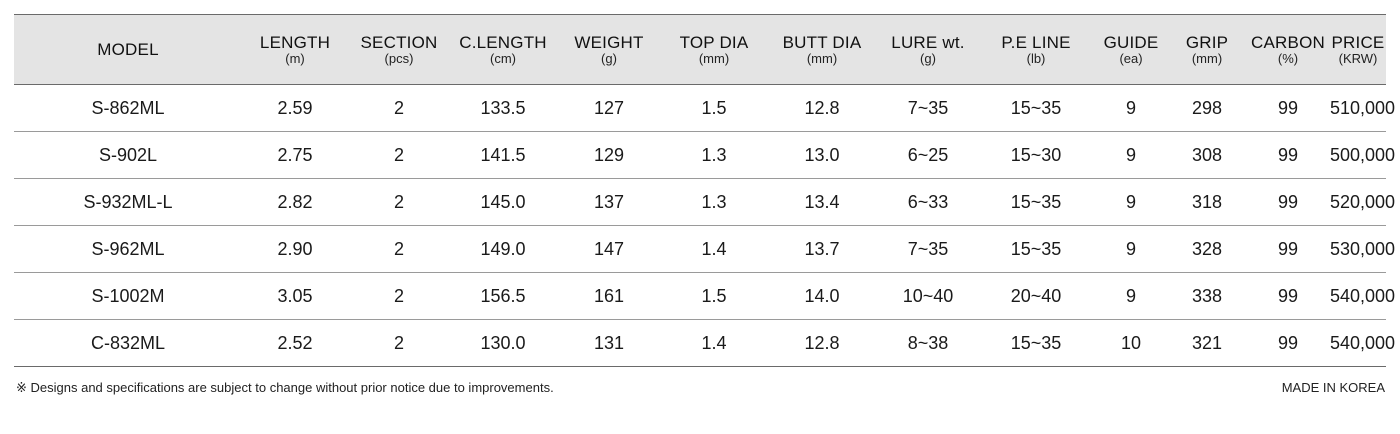 This screenshot has height=434, width=1400. What do you see at coordinates (1131, 42) in the screenshot?
I see `column-header-label: GUIDE` at bounding box center [1131, 42].